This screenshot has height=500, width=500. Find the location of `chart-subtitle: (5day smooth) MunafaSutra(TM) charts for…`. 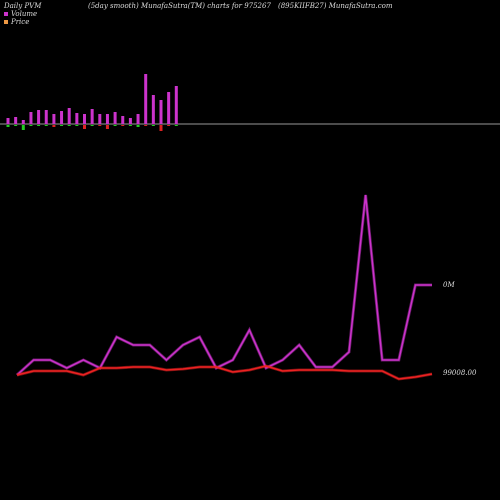

chart-subtitle: (5day smooth) MunafaSutra(TM) charts for… is located at coordinates (179, 6).